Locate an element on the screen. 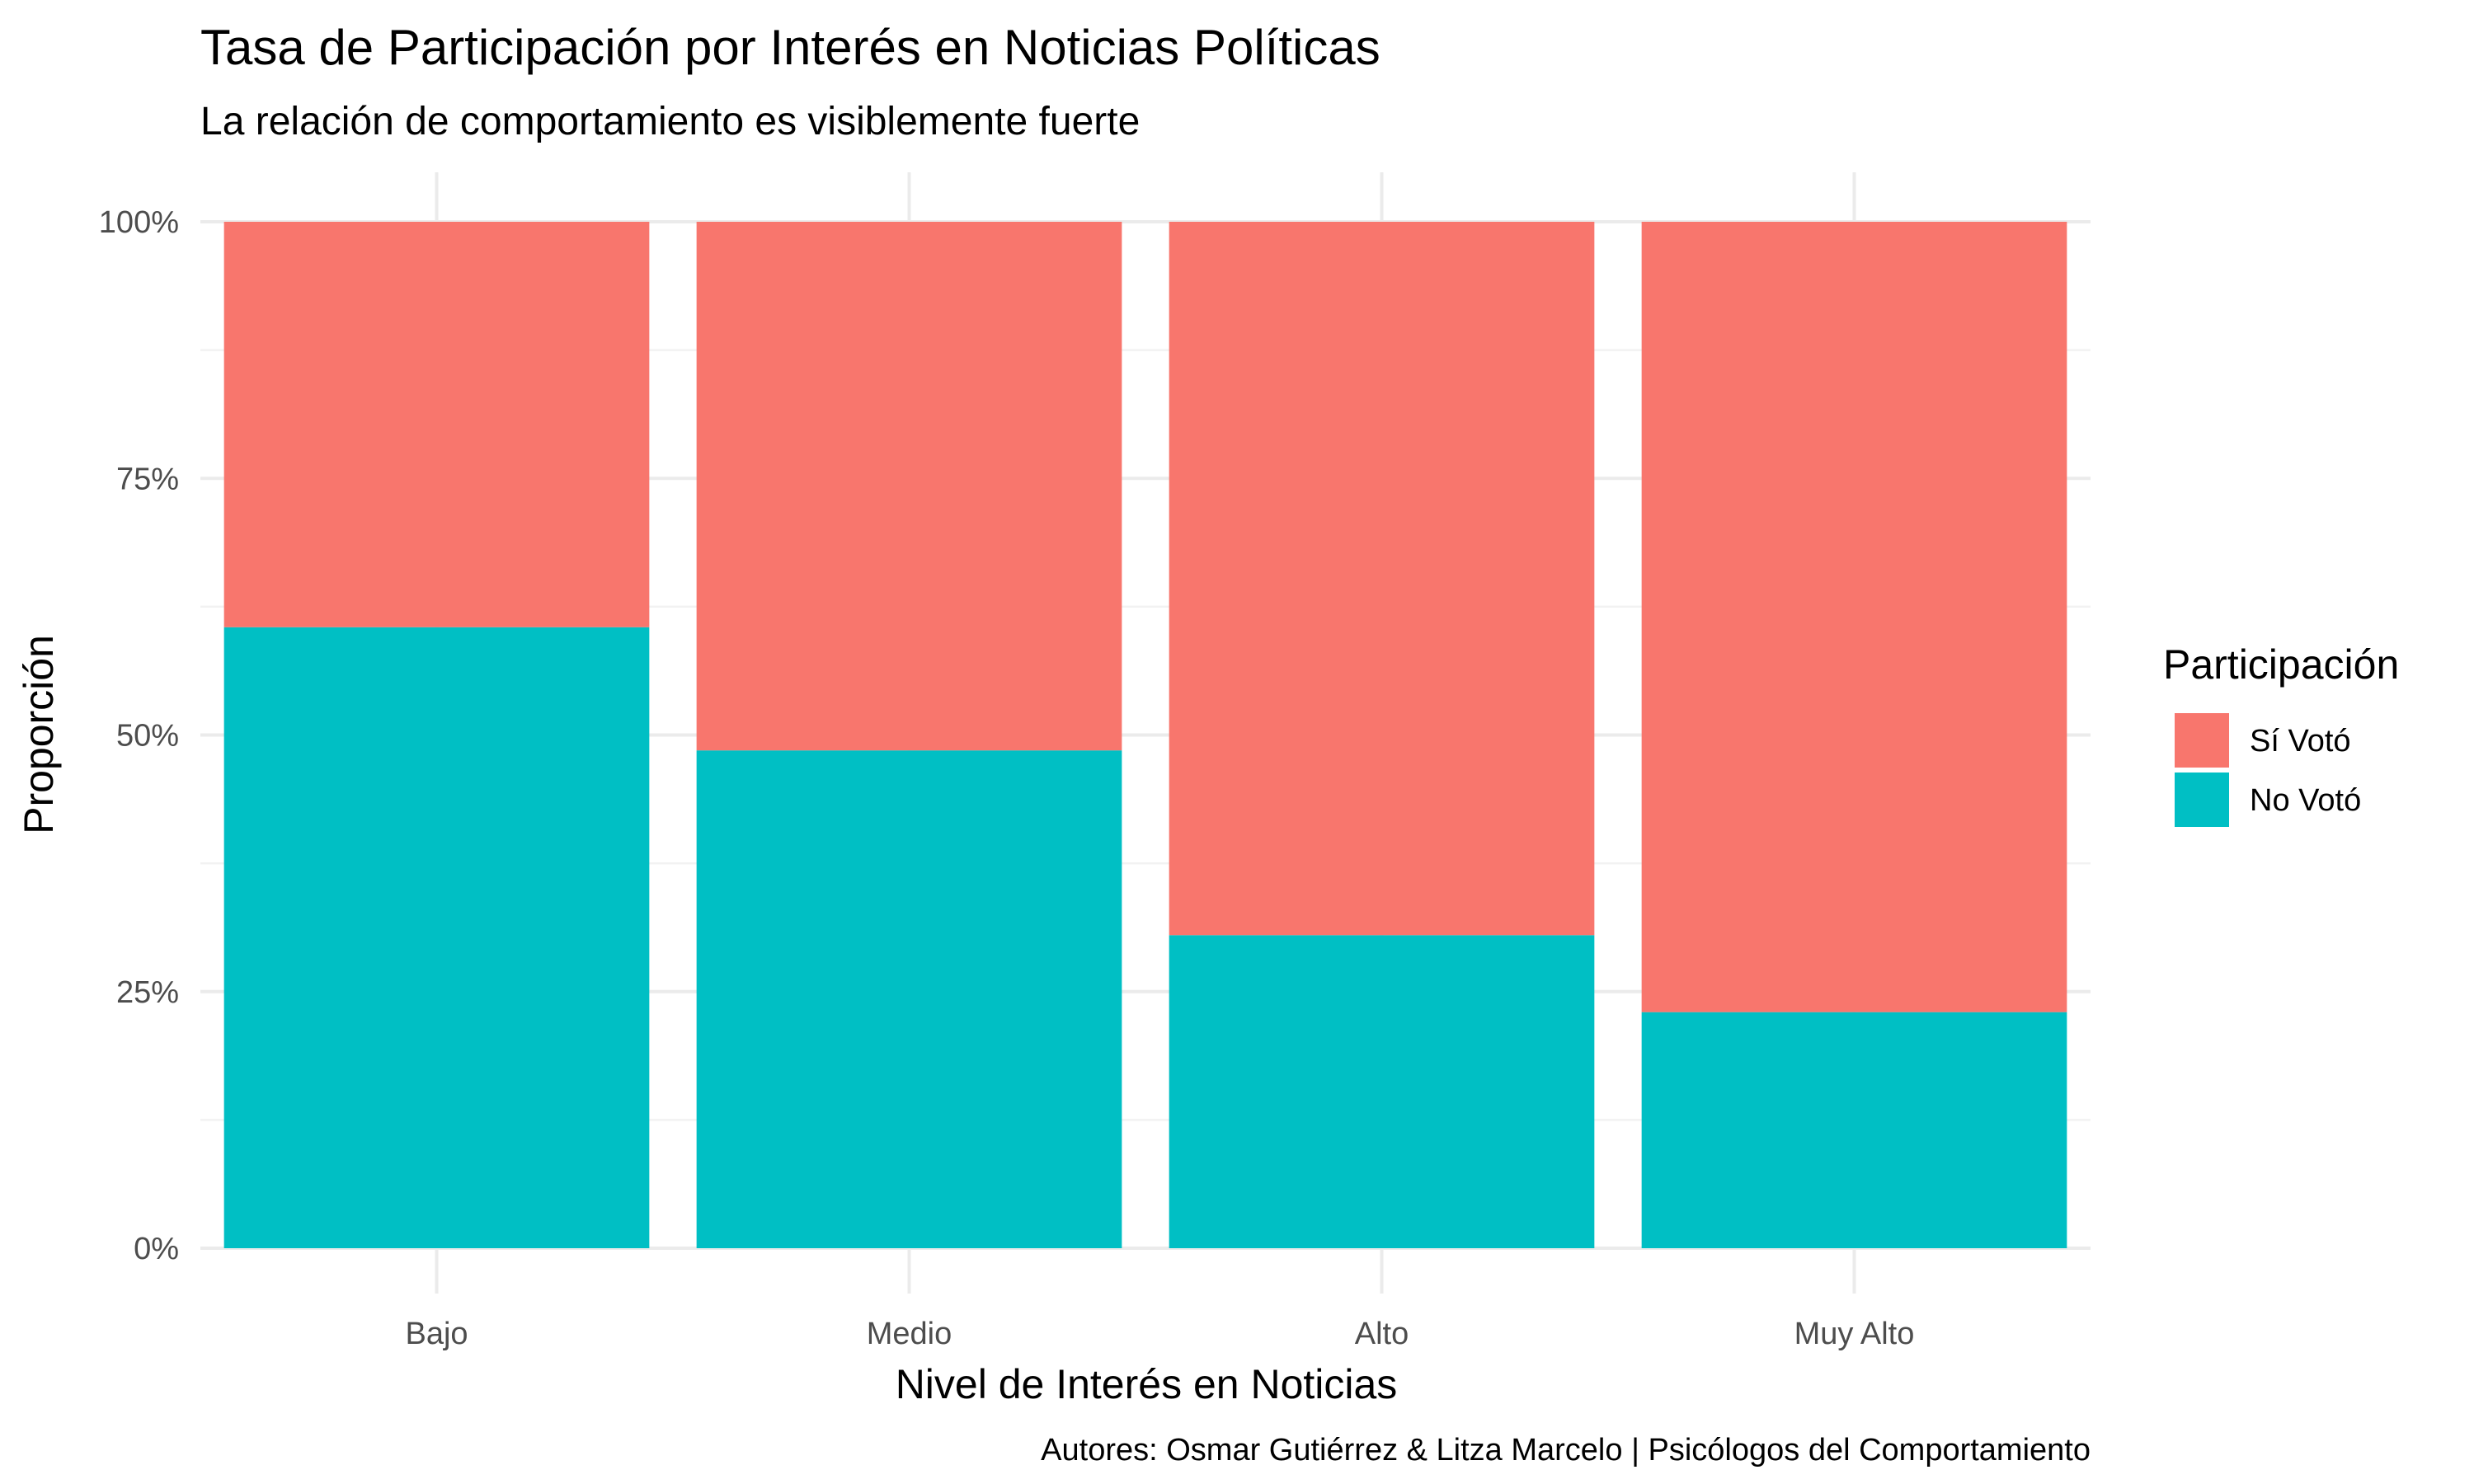 The image size is (2474, 1484). bar-s-vot--alto is located at coordinates (1382, 579).